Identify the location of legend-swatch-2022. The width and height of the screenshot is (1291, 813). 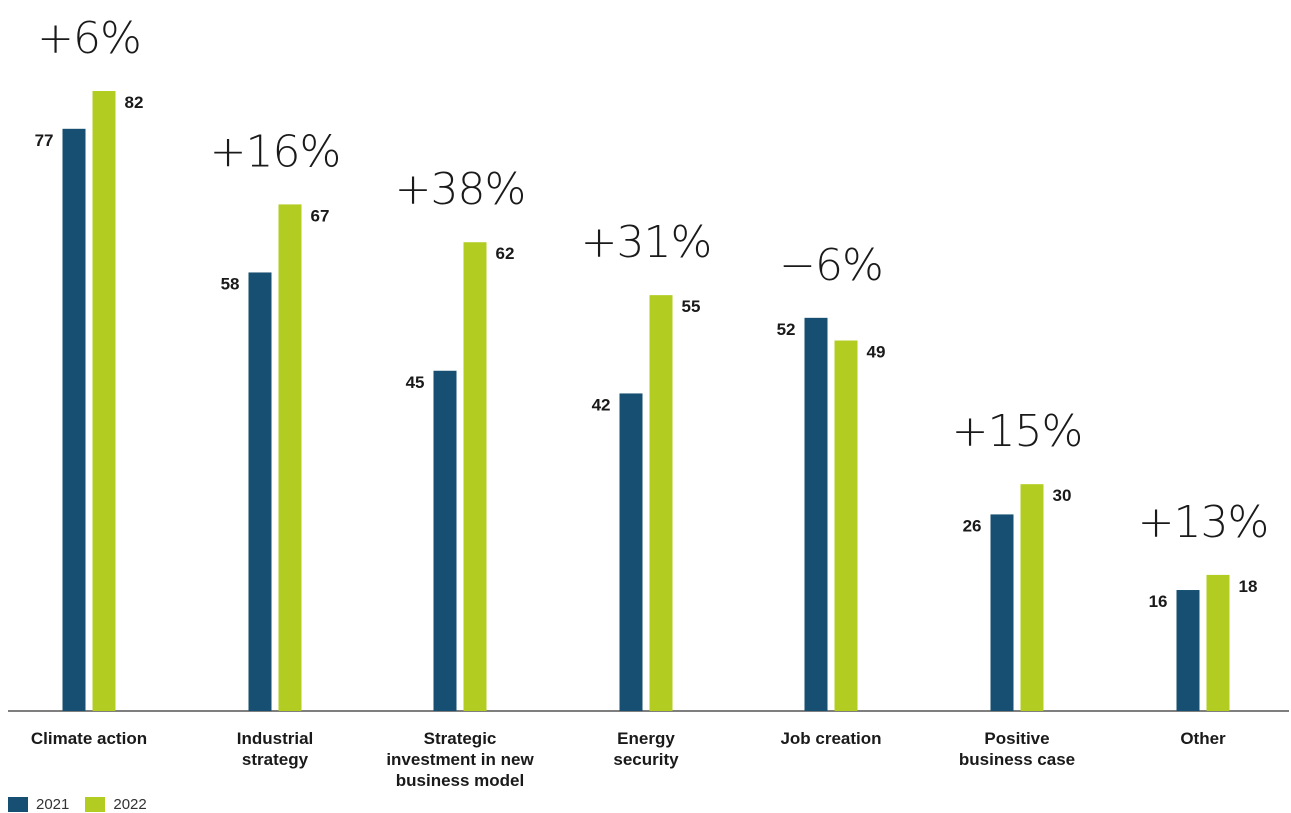
(95, 804).